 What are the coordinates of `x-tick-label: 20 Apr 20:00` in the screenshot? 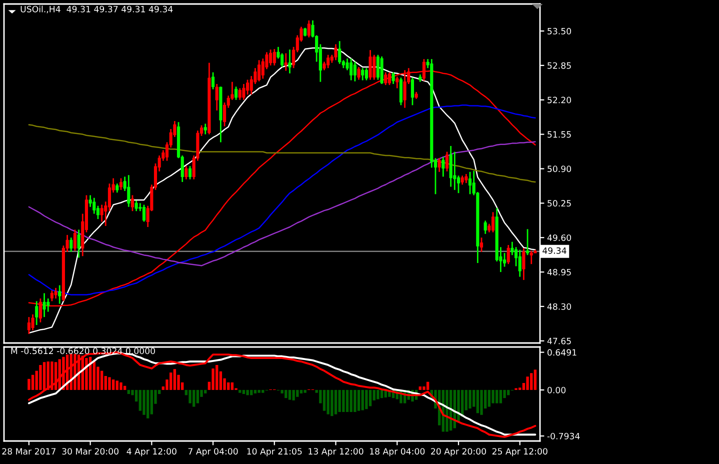 It's located at (458, 452).